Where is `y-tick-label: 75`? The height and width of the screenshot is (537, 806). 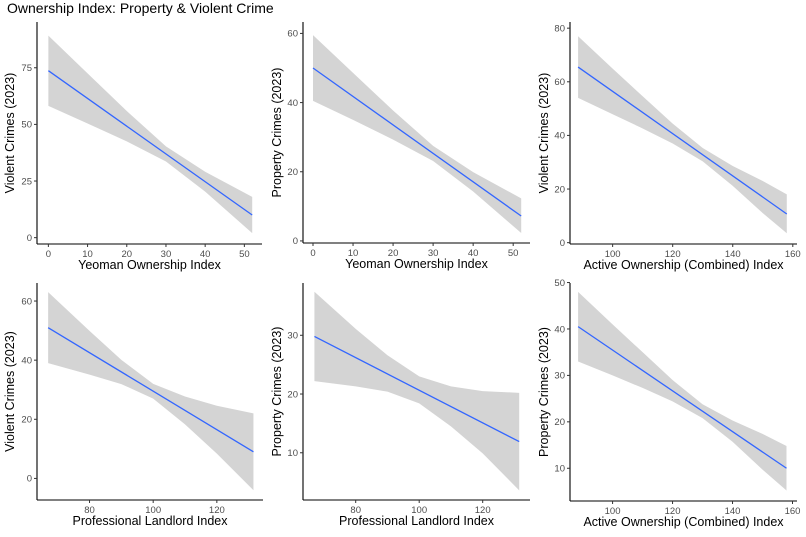 y-tick-label: 75 is located at coordinates (26, 68).